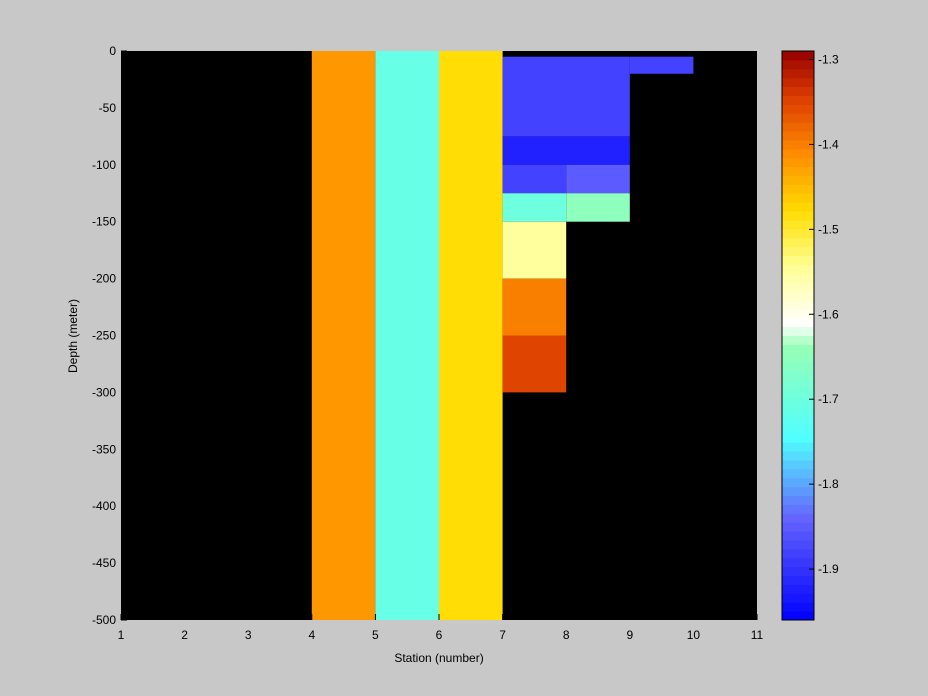  I want to click on colorbar-tick-label: -1.3, so click(828, 59).